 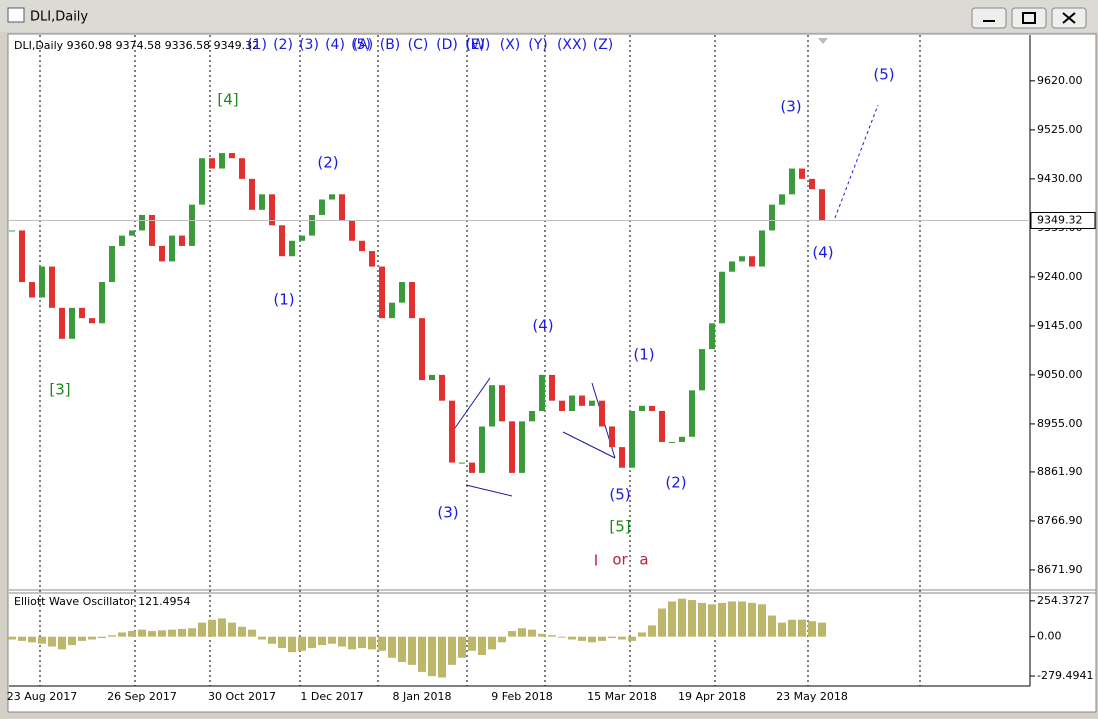 I want to click on window-controls, so click(x=1029, y=18).